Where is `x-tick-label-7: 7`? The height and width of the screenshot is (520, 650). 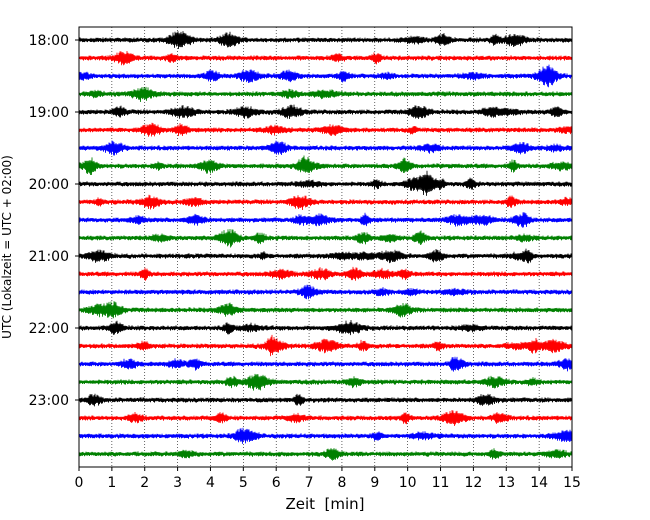 x-tick-label-7: 7 is located at coordinates (309, 483).